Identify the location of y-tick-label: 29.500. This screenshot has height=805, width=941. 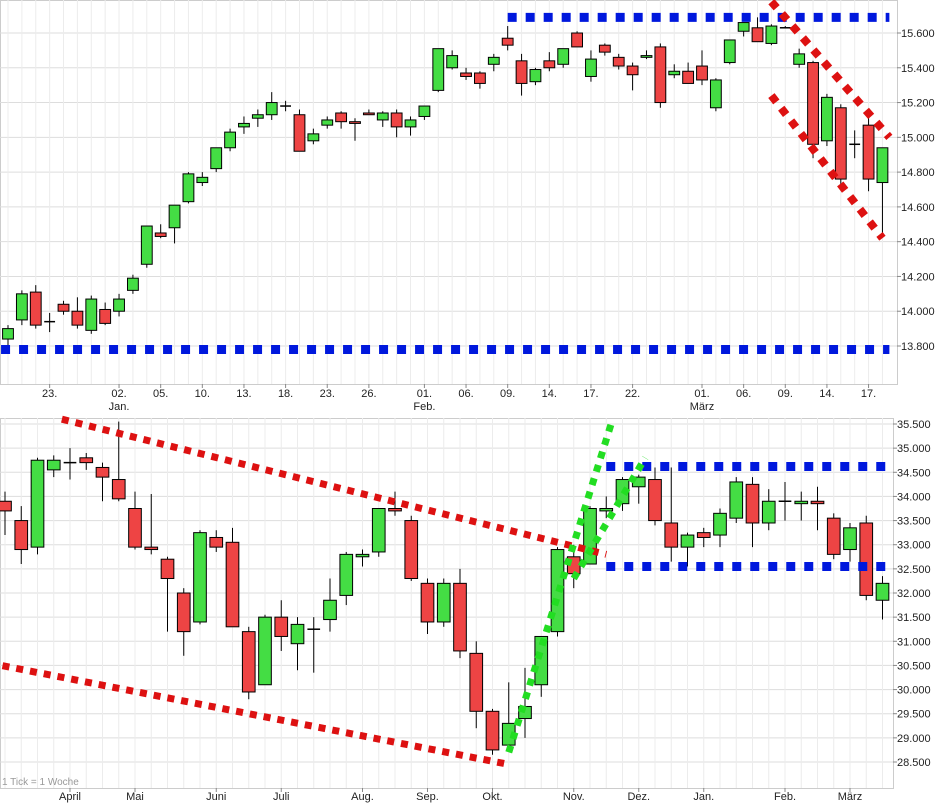
(914, 715).